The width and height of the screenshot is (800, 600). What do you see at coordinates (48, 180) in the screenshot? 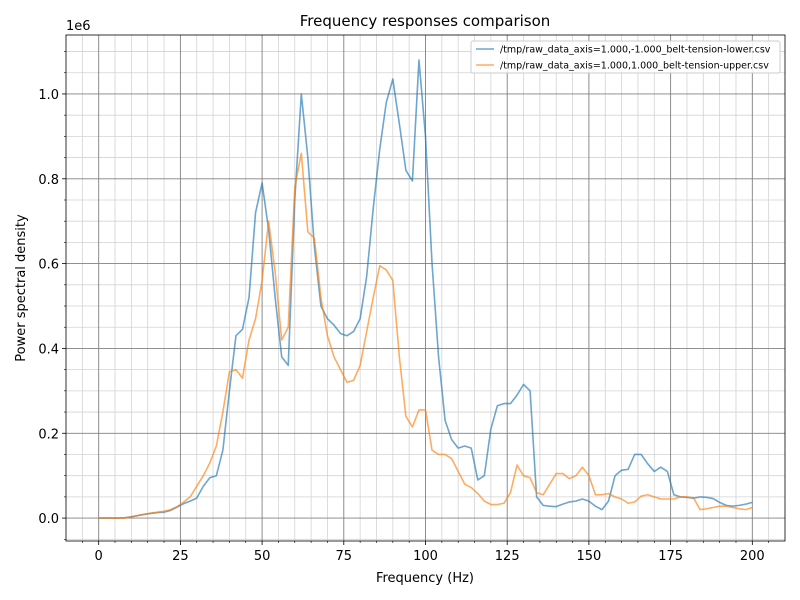
I see `y-tick-label: 0.8` at bounding box center [48, 180].